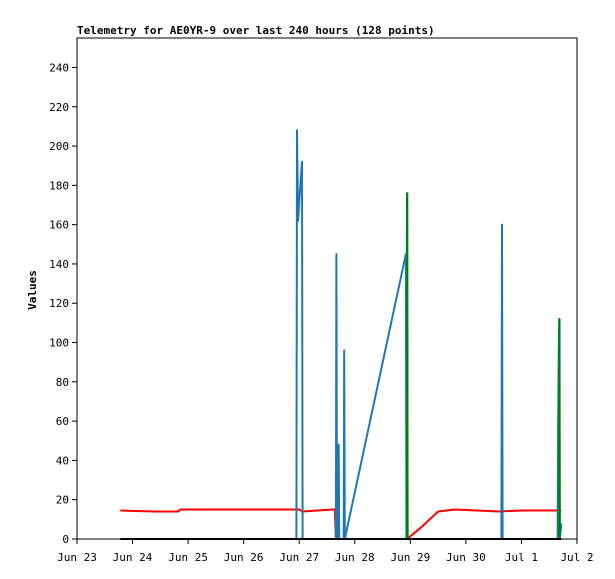 The width and height of the screenshot is (615, 579). Describe the element at coordinates (59, 185) in the screenshot. I see `y-tick-label: 180` at that location.